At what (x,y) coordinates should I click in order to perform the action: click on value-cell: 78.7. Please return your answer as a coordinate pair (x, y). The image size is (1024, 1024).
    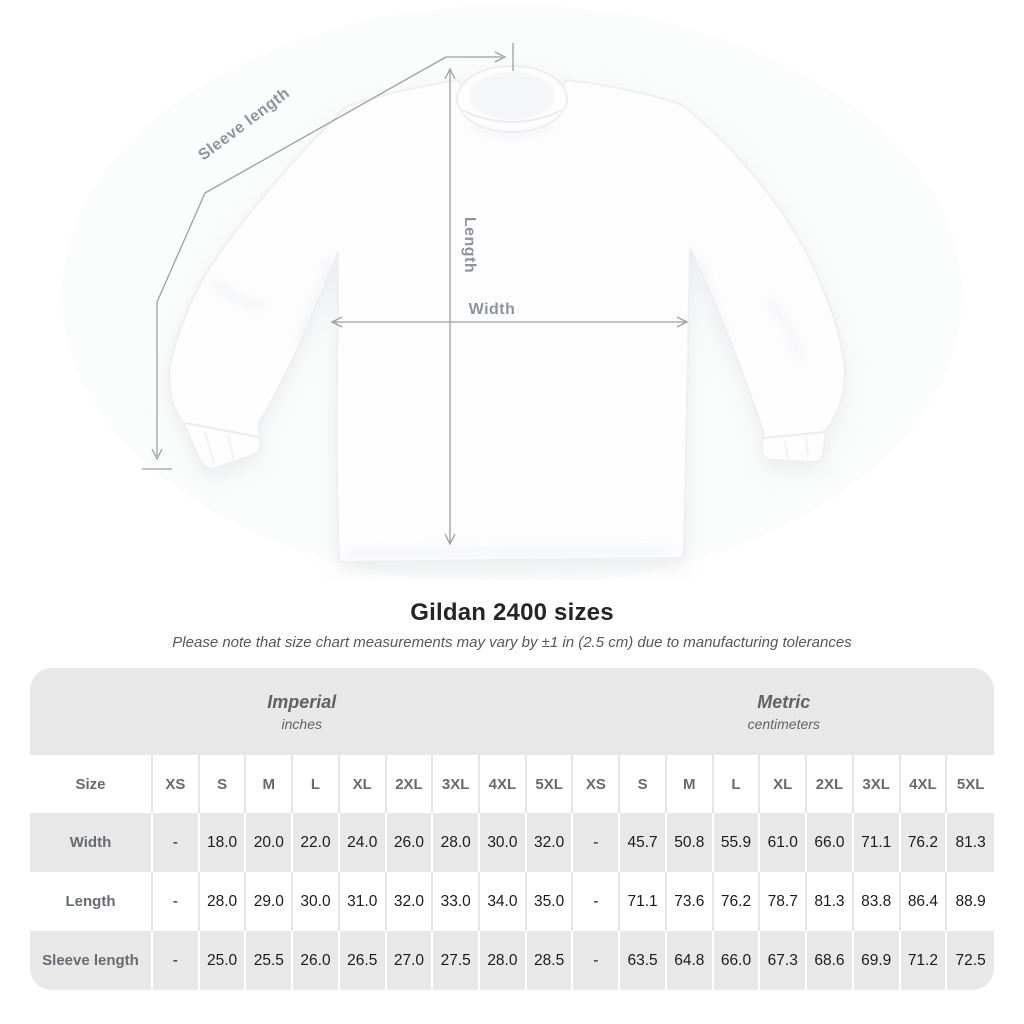
    Looking at the image, I should click on (784, 901).